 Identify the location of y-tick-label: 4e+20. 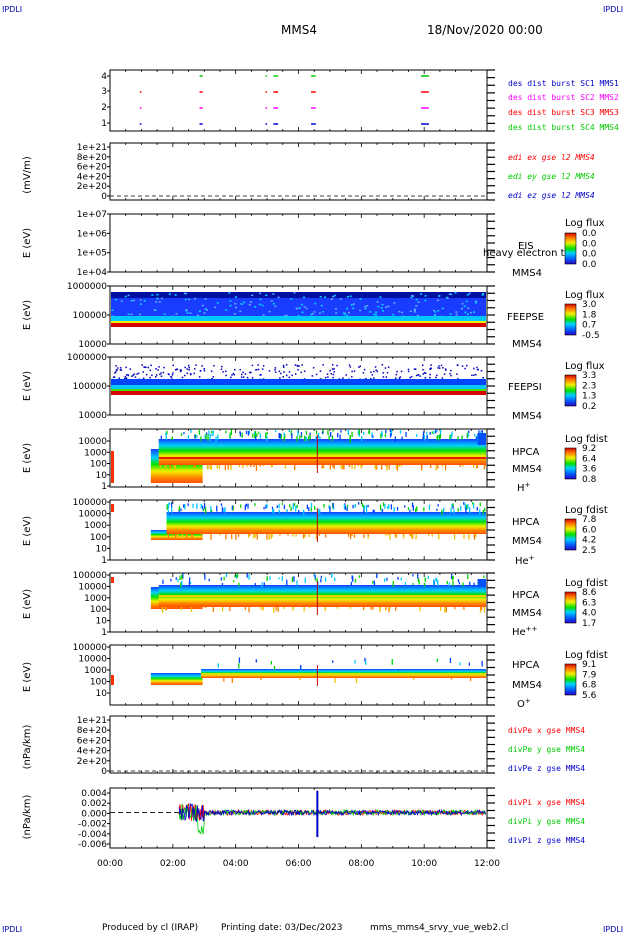
(92, 177).